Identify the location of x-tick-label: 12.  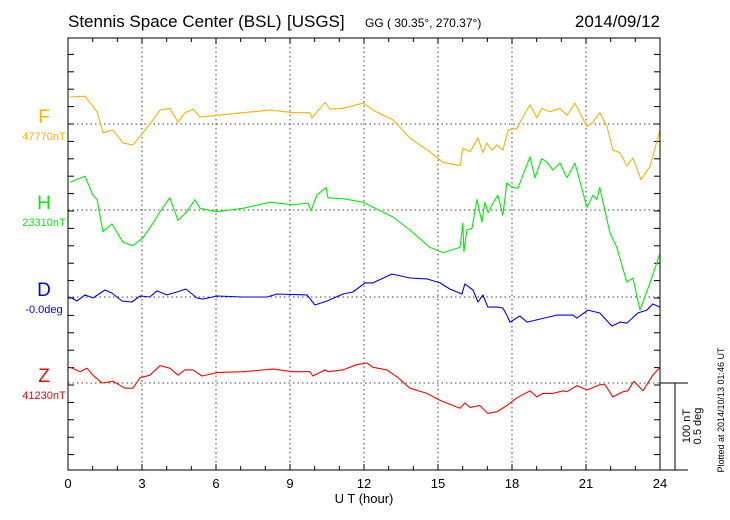
(364, 483).